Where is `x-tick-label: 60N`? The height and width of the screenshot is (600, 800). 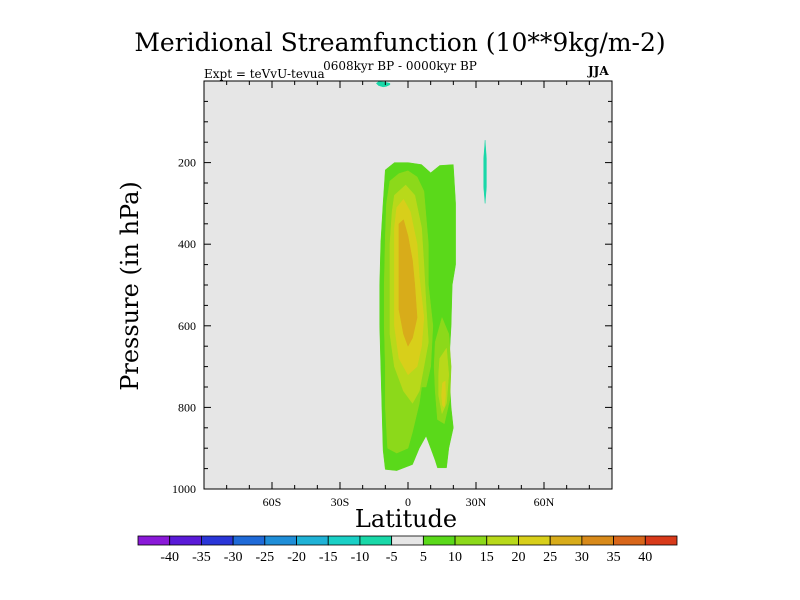 x-tick-label: 60N is located at coordinates (544, 502).